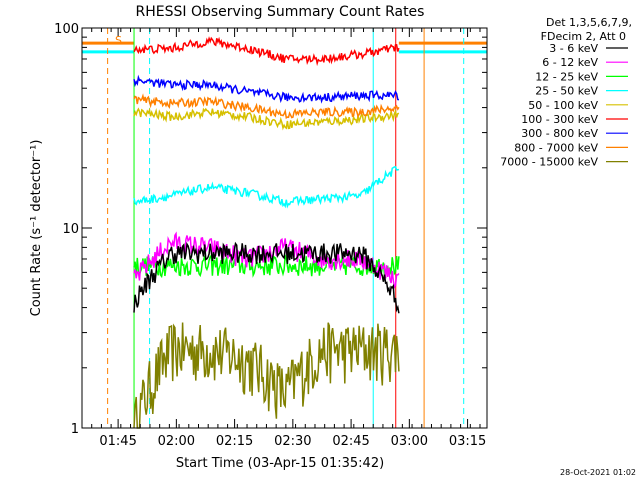 This screenshot has width=640, height=480. Describe the element at coordinates (266, 89) in the screenshot. I see `series-line-300-800-kev` at that location.